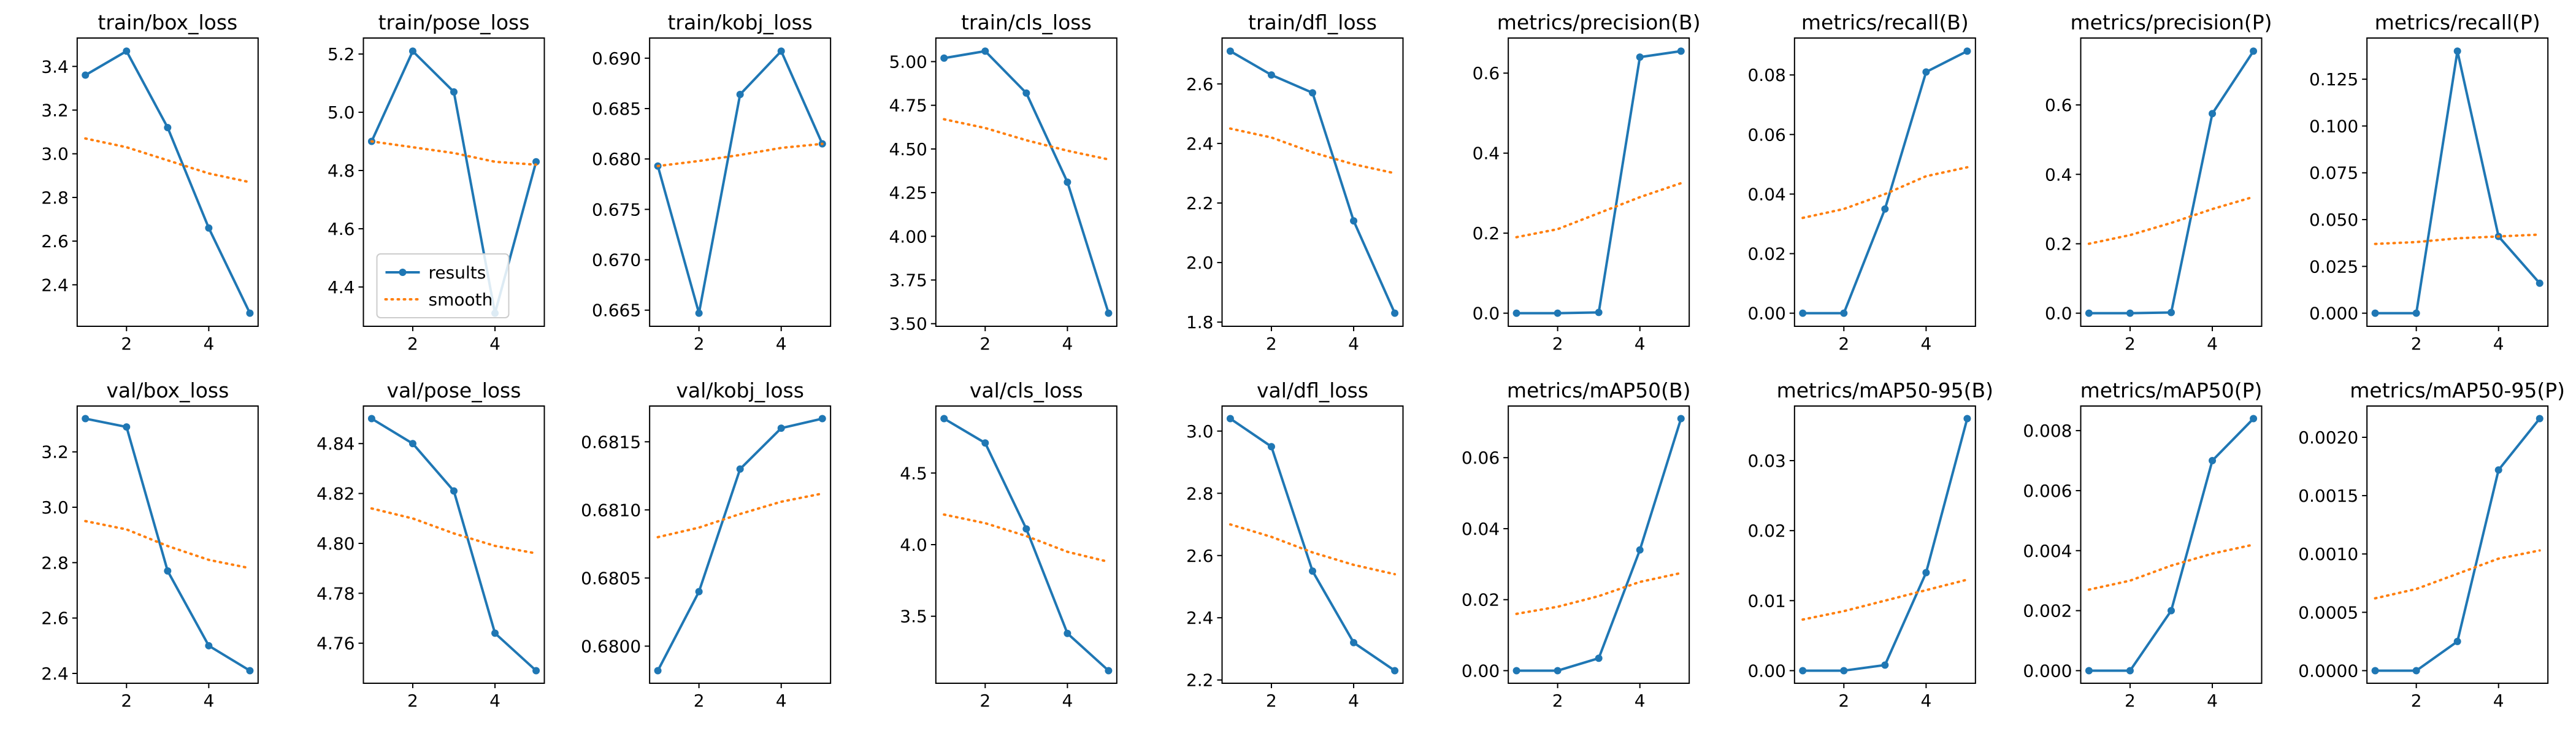  What do you see at coordinates (55, 111) in the screenshot?
I see `y-tick-label: 3.2` at bounding box center [55, 111].